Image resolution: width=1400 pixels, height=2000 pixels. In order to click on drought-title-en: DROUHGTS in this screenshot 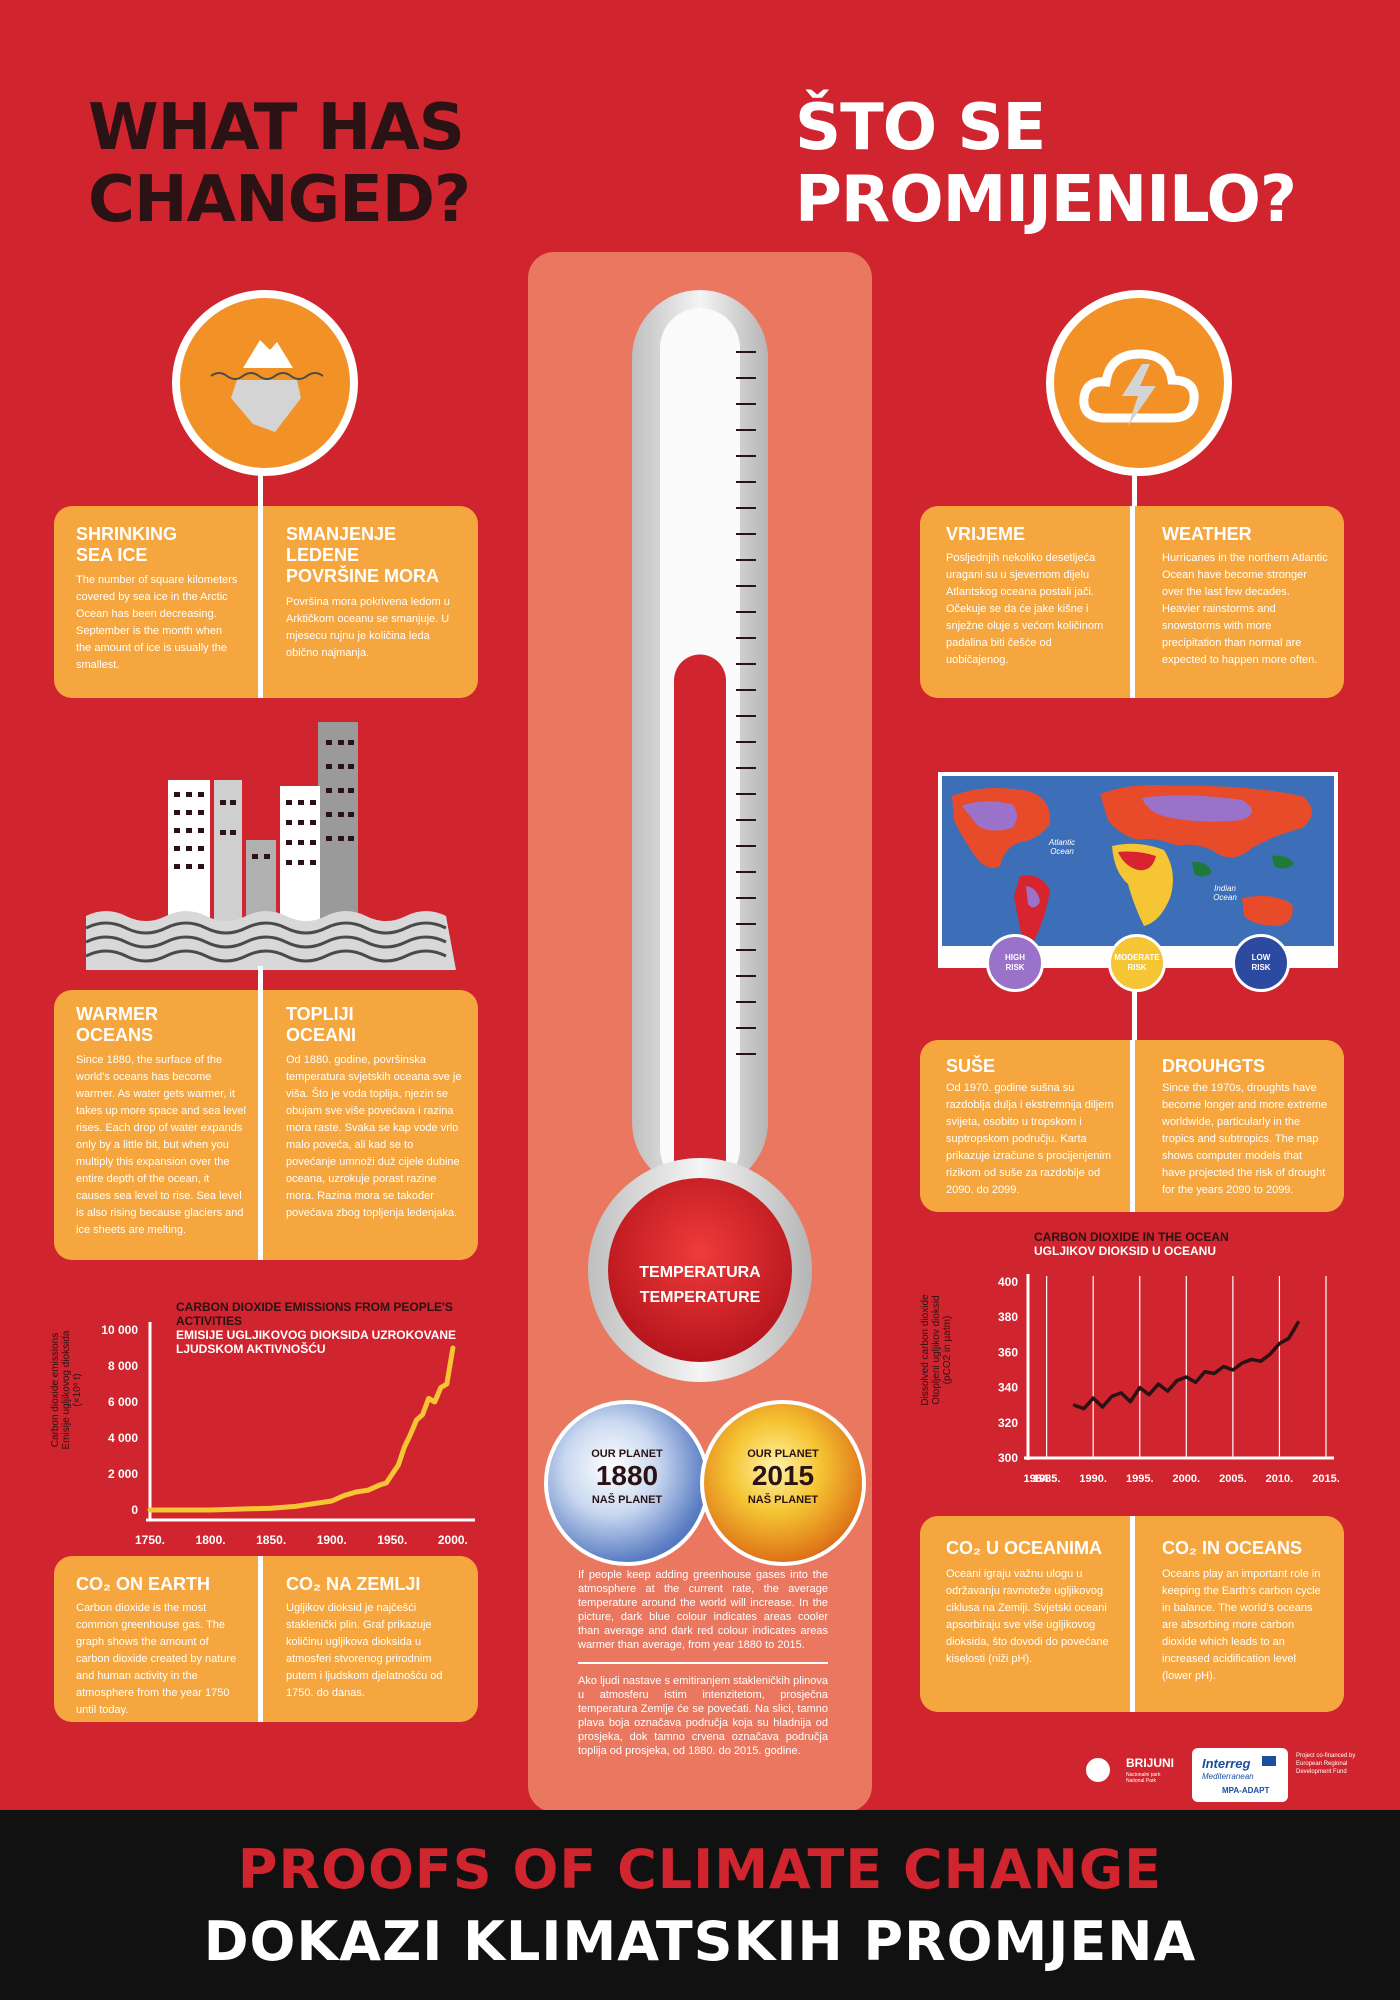, I will do `click(1213, 1066)`.